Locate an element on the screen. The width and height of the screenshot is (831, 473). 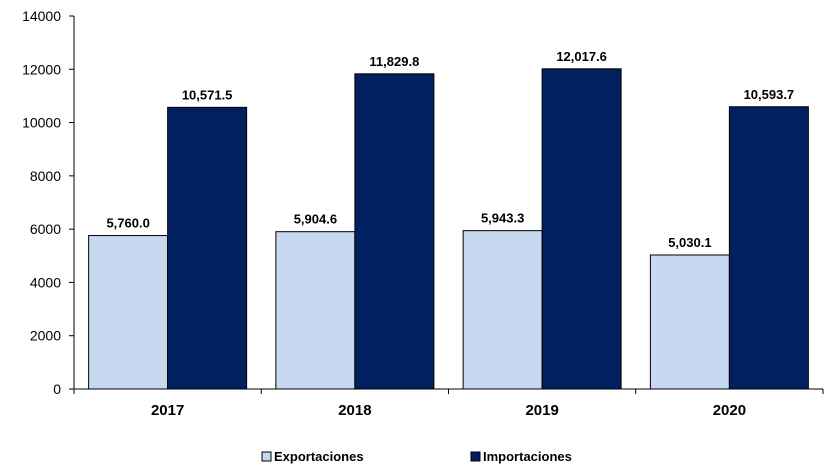
y-tick-label: 6000 is located at coordinates (45, 229).